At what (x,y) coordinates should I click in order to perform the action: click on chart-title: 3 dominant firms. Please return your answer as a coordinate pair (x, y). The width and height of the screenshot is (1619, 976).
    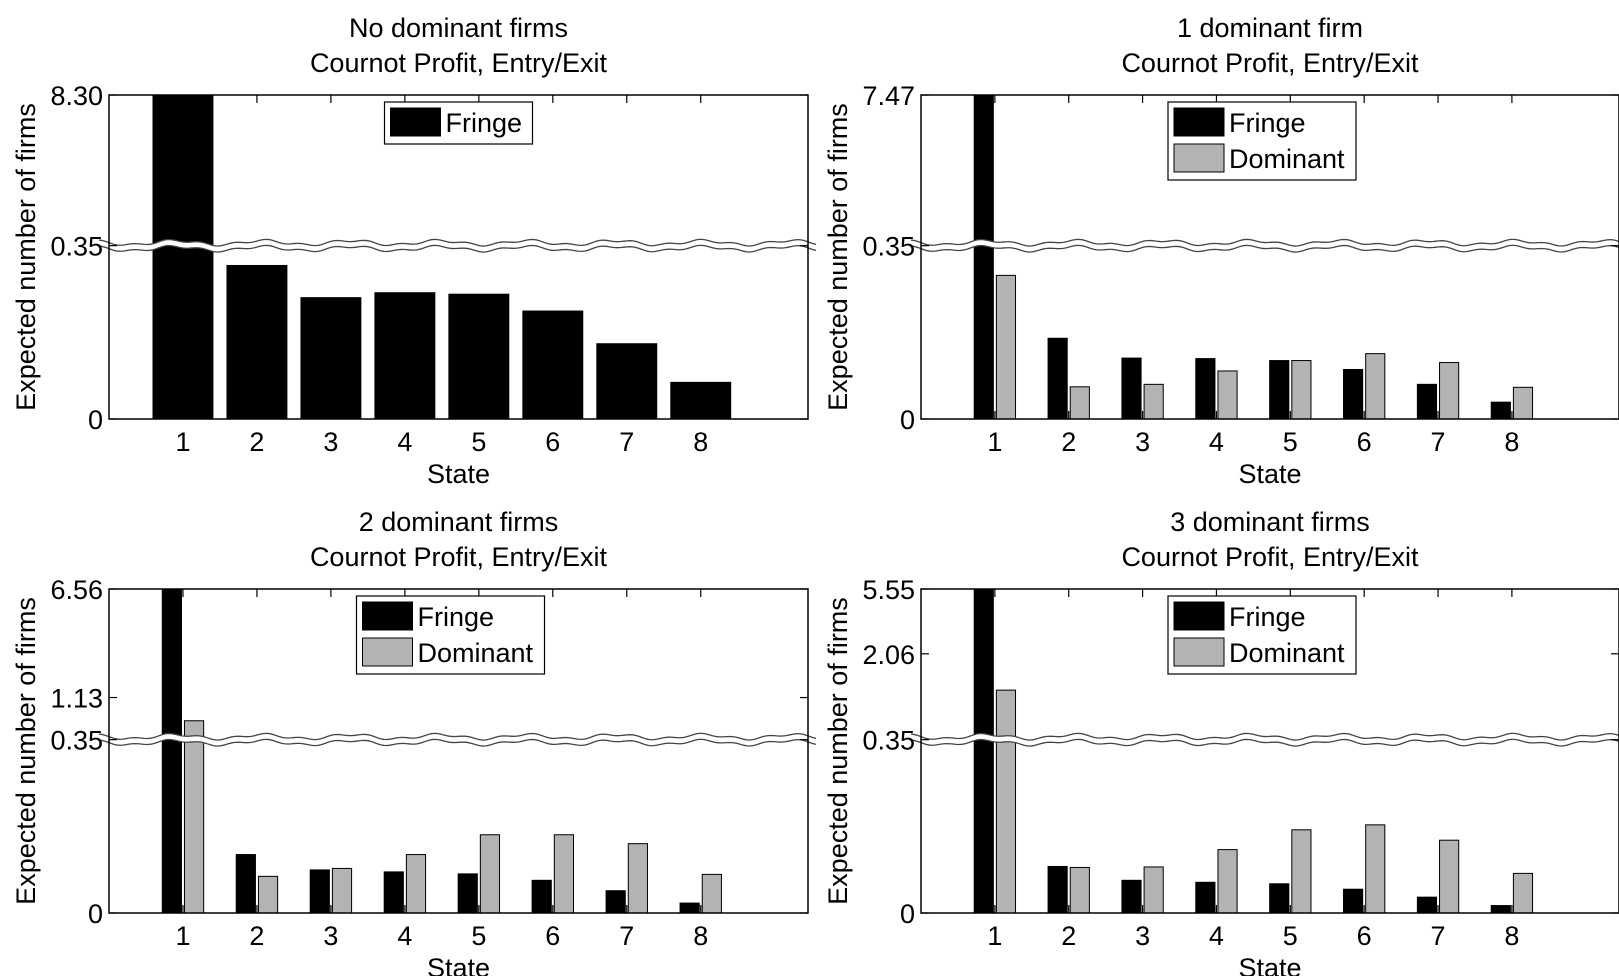
    Looking at the image, I should click on (1270, 522).